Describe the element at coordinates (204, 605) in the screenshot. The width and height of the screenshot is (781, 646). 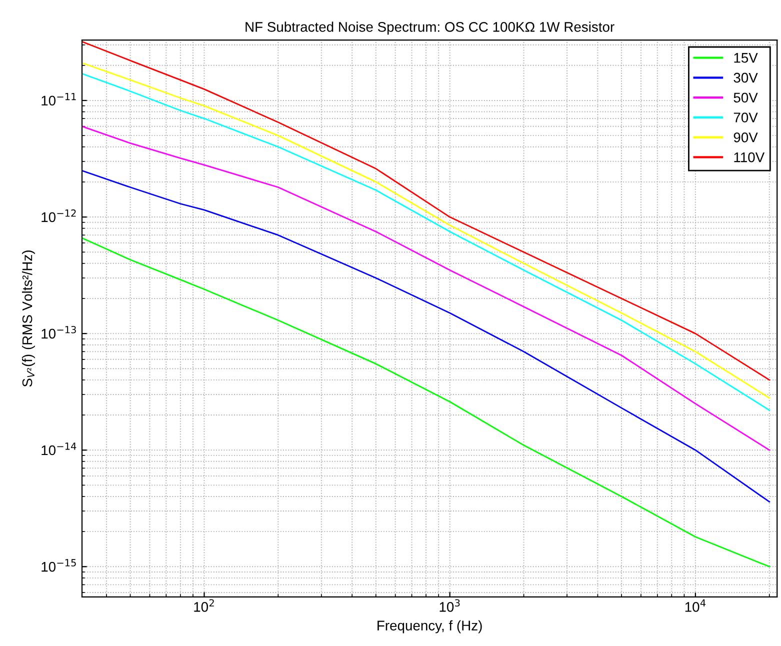
I see `x-tick-label: 10$^{2}$` at that location.